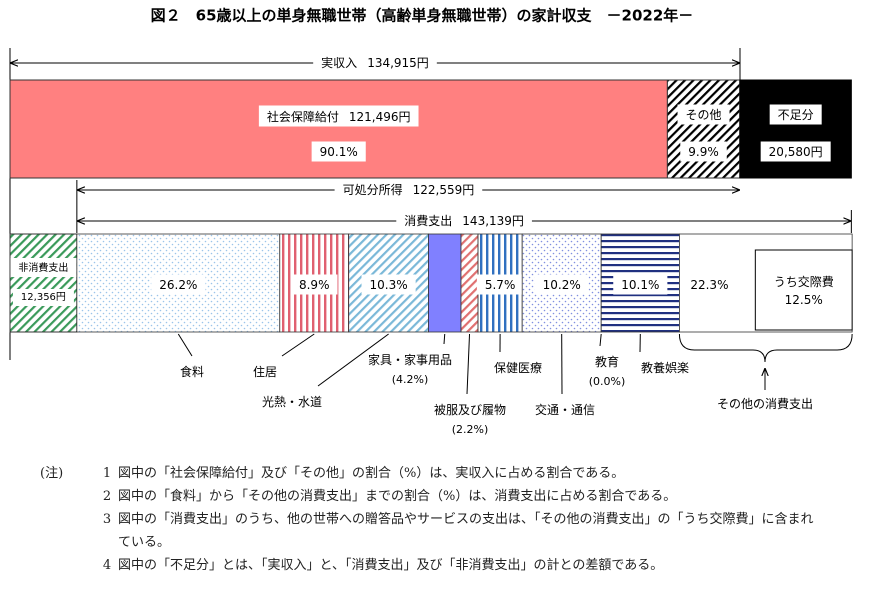 The image size is (870, 590). Describe the element at coordinates (795, 129) in the screenshot. I see `deficit-bar` at that location.